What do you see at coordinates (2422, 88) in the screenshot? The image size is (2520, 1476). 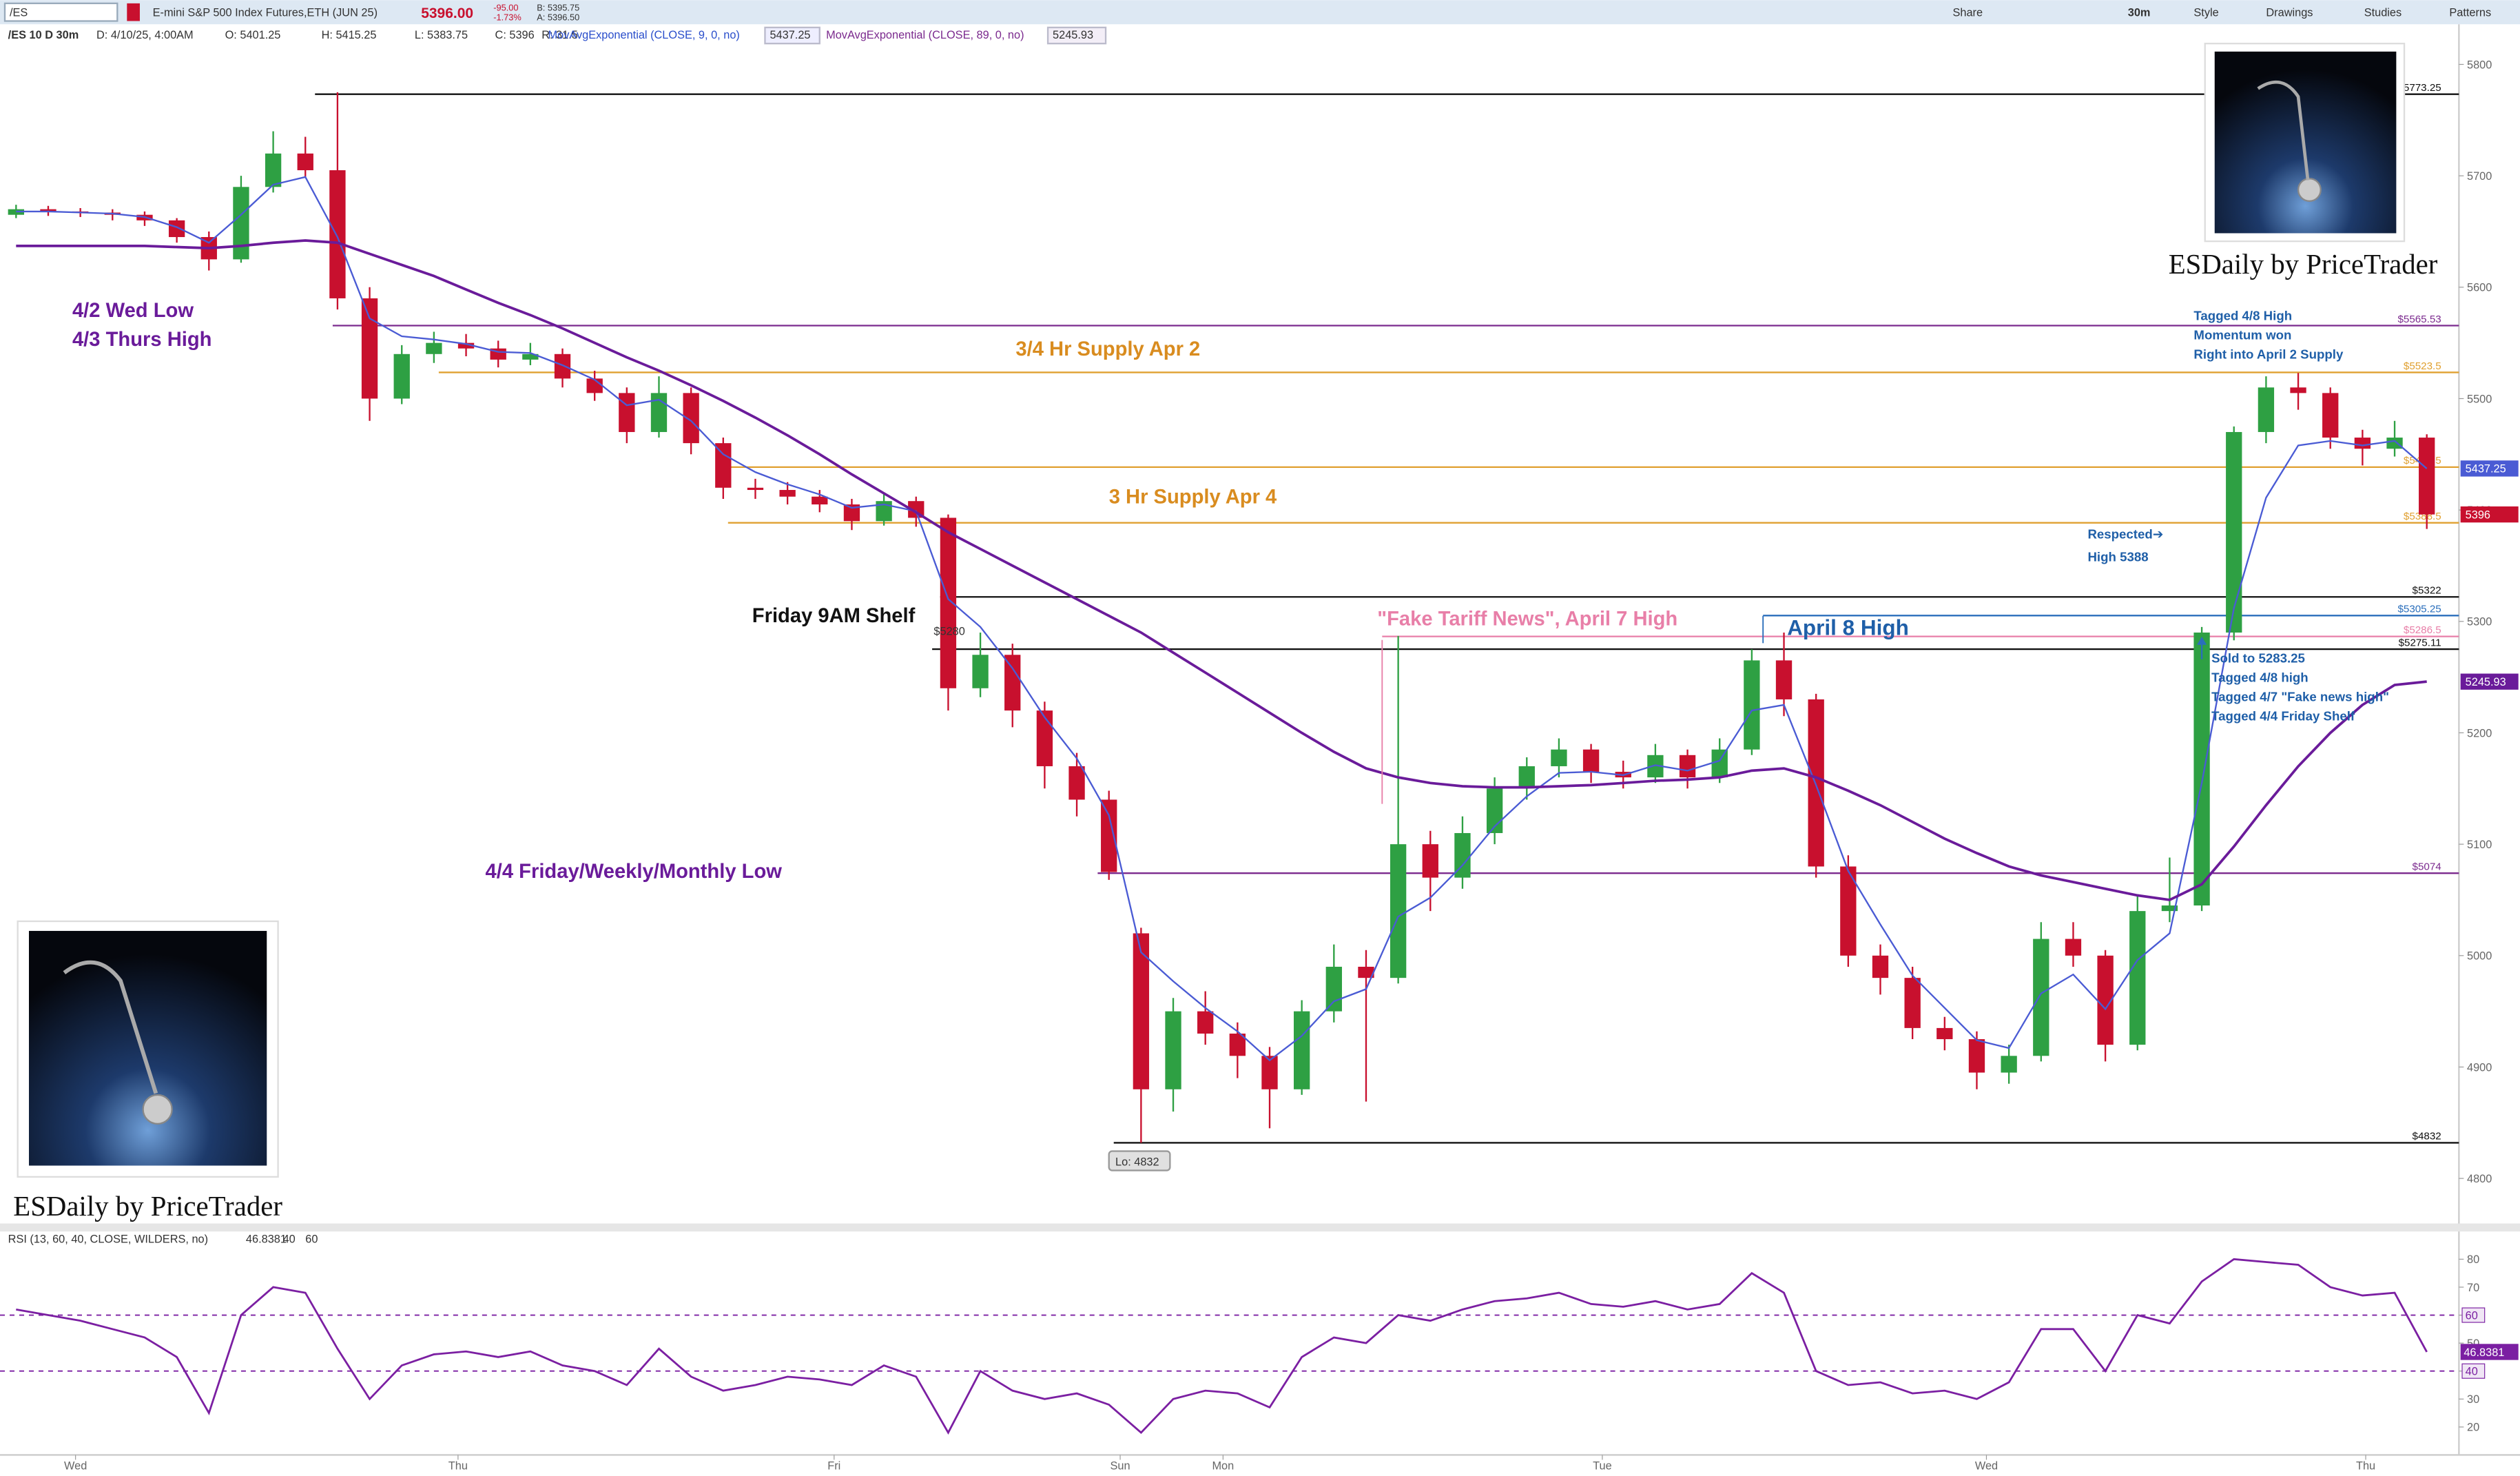 I see `level-label: 5773.25` at bounding box center [2422, 88].